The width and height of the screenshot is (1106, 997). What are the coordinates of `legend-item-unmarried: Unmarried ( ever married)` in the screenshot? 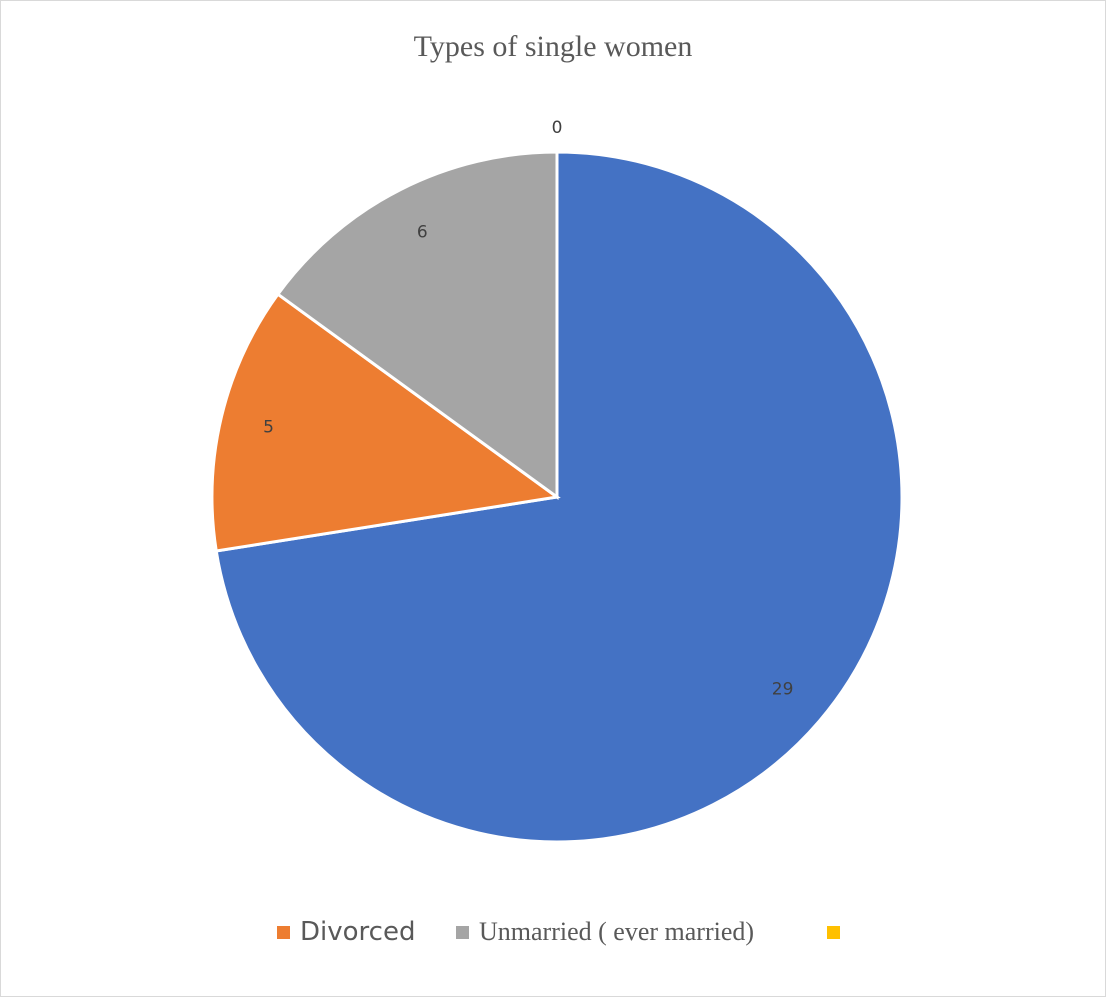 It's located at (605, 932).